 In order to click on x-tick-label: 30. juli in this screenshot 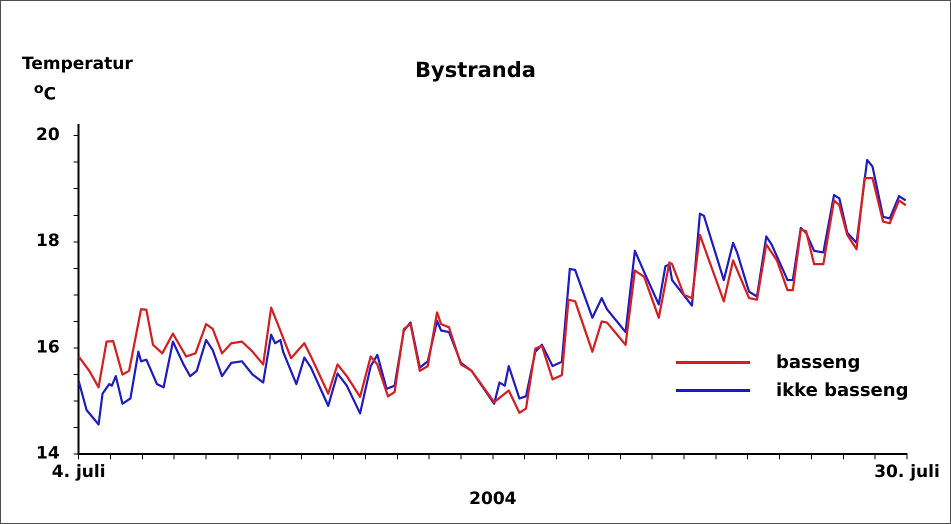, I will do `click(907, 472)`.